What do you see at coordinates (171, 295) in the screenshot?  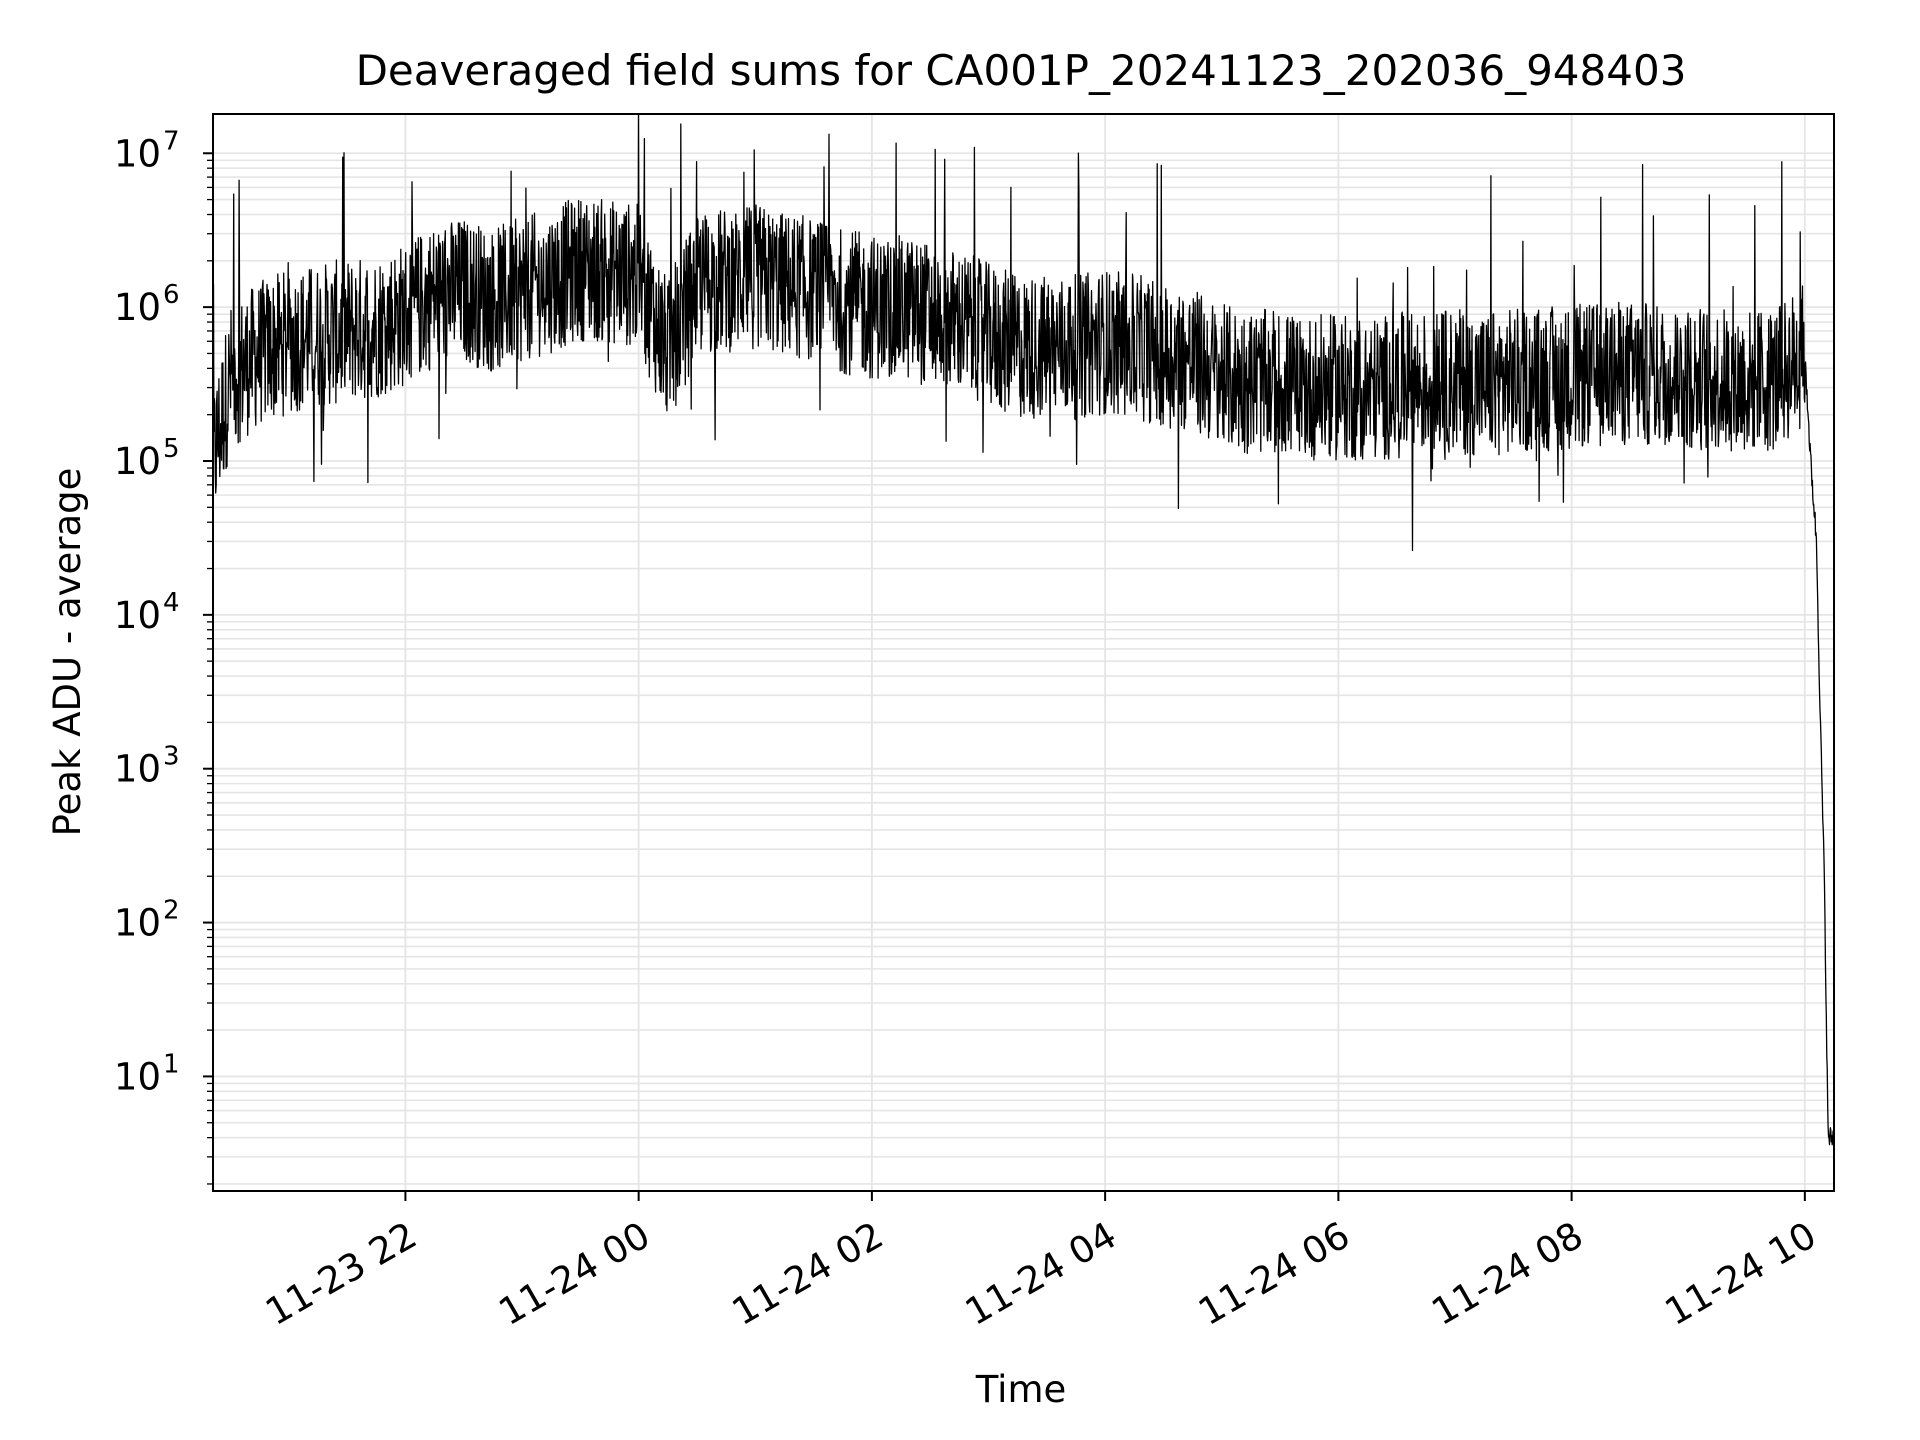 I see `y-tick-exponent: 6` at bounding box center [171, 295].